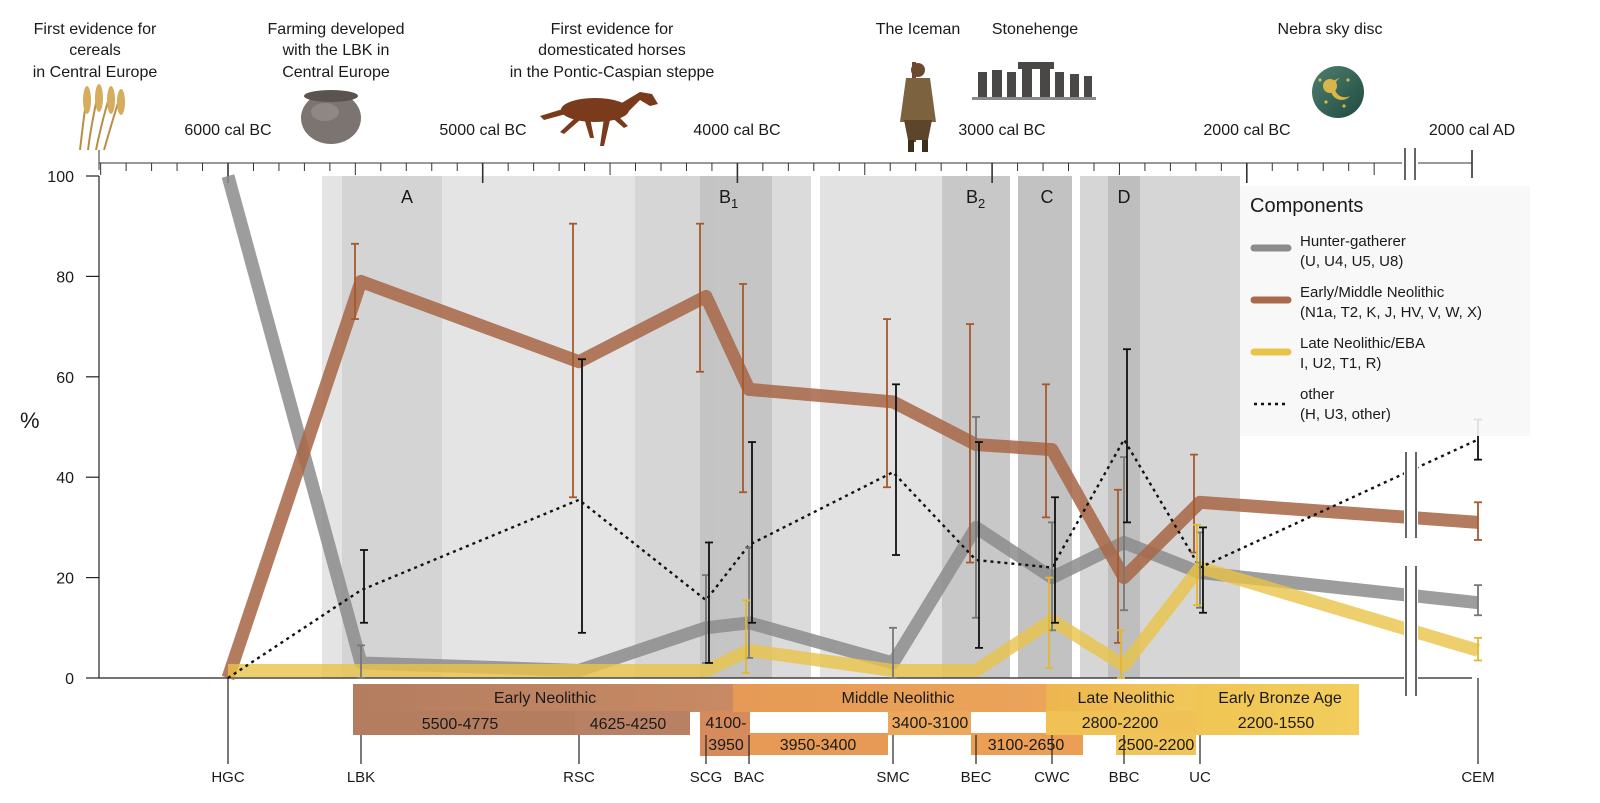 This screenshot has height=803, width=1600. Describe the element at coordinates (881, 427) in the screenshot. I see `phase-band-mid` at that location.